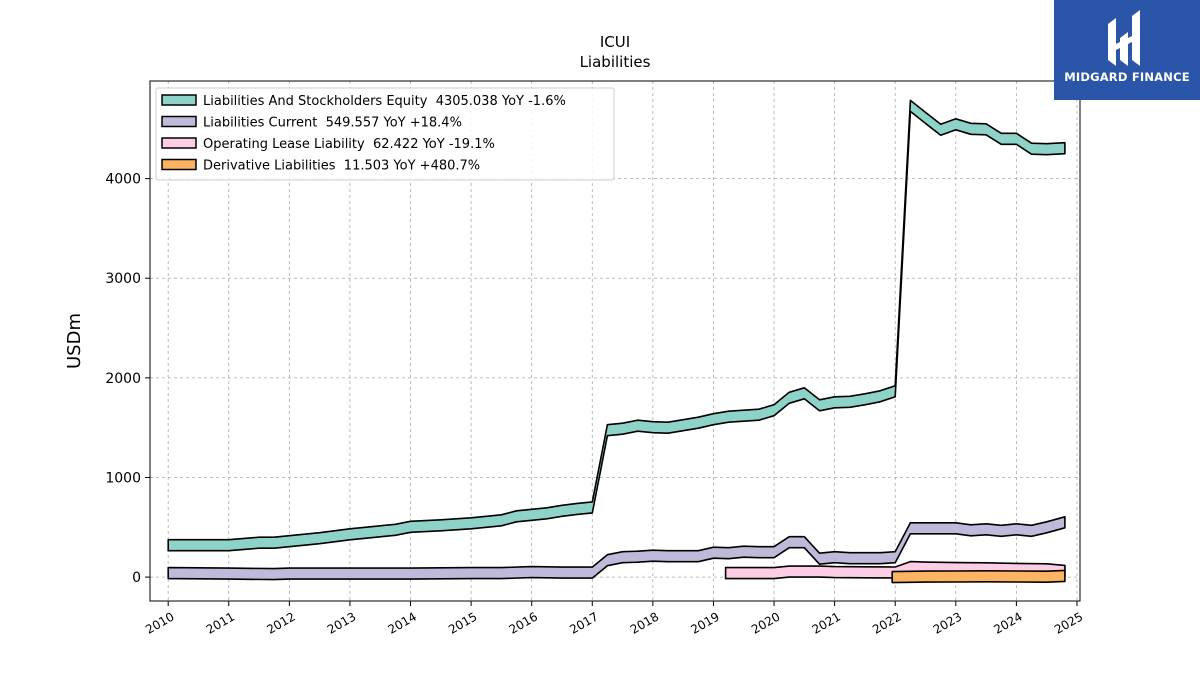  I want to click on y-tick-label: 3000, so click(123, 279).